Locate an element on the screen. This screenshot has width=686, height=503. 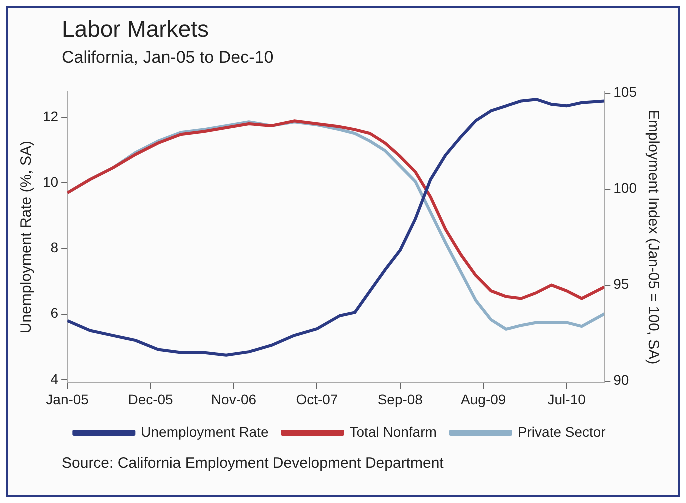
x-tick-label: Sep-08 is located at coordinates (401, 399).